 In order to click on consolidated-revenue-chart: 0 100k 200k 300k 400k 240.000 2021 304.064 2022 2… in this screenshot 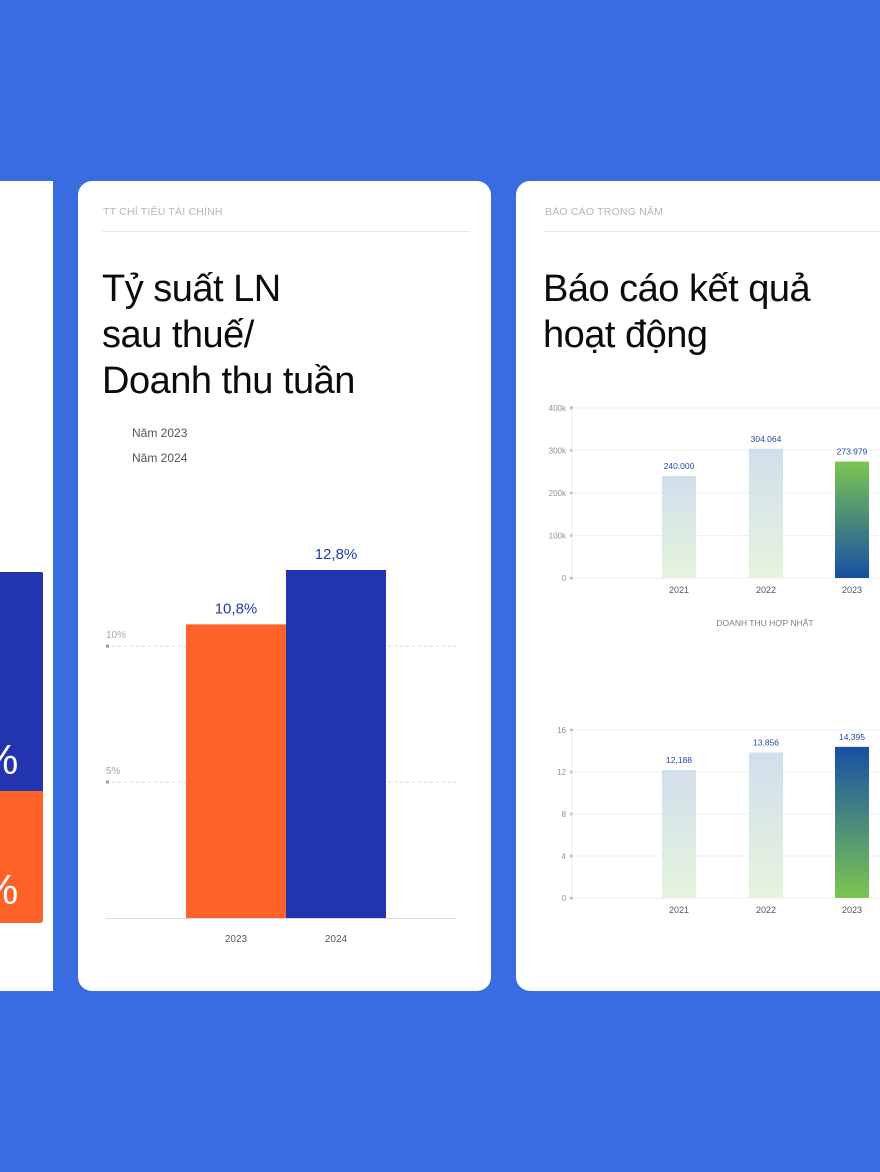, I will do `click(714, 516)`.